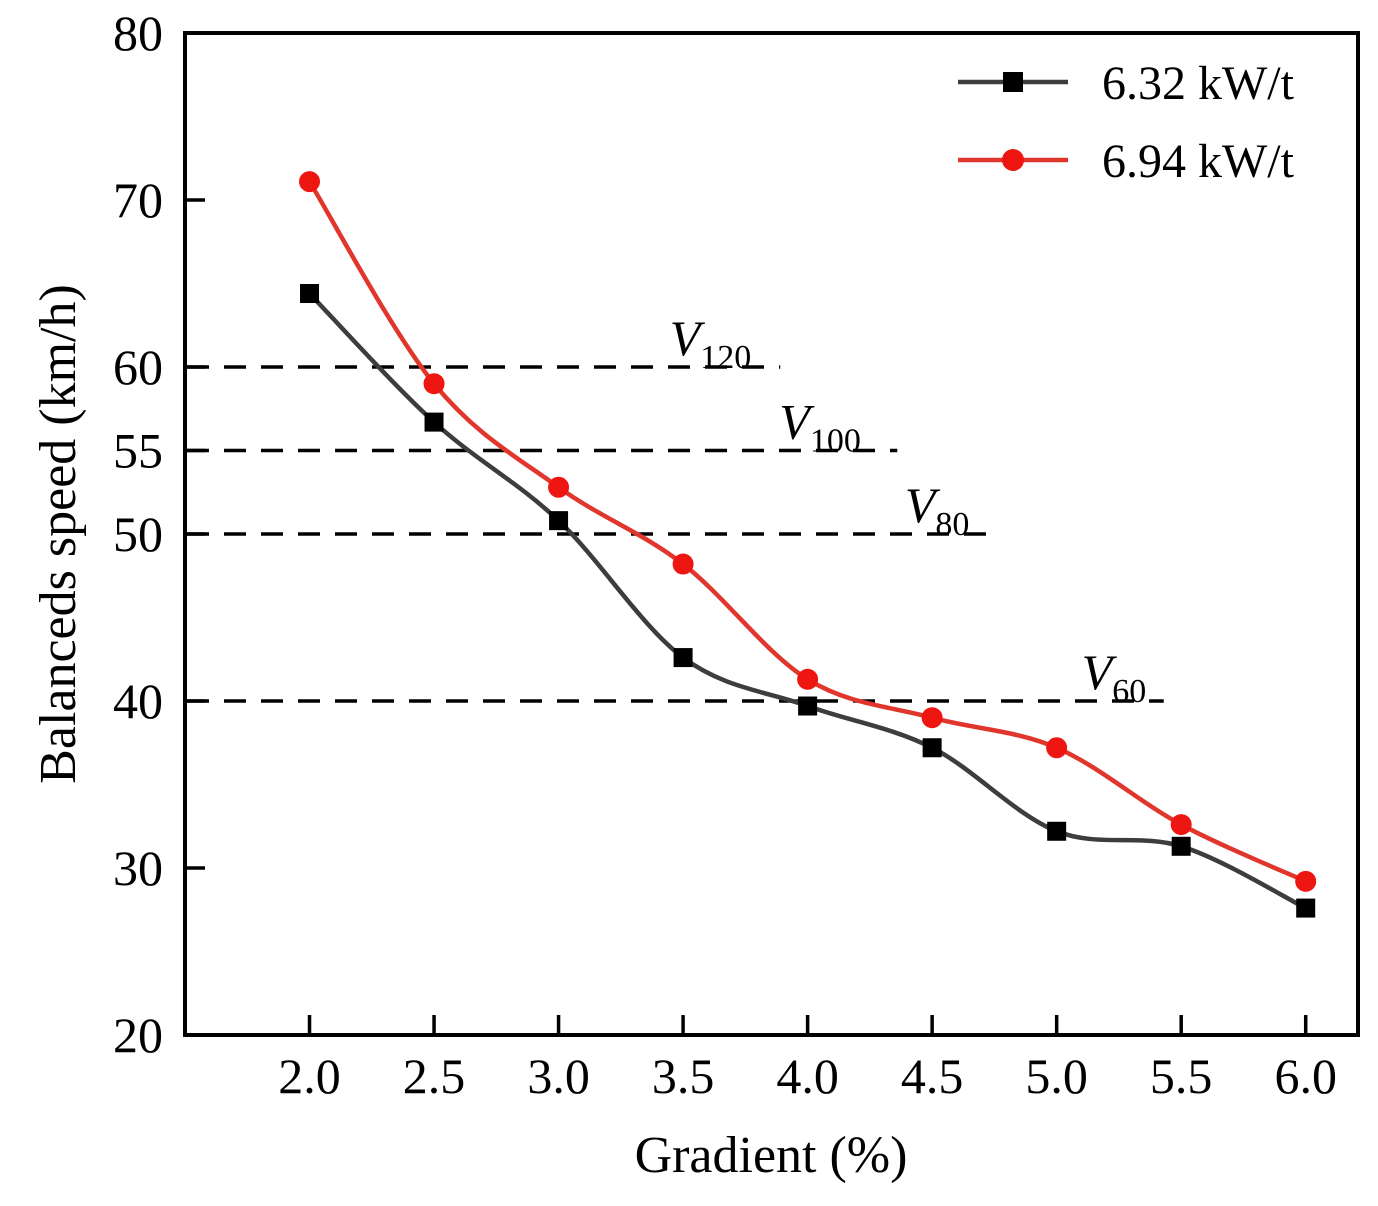 The height and width of the screenshot is (1206, 1378). Describe the element at coordinates (771, 1155) in the screenshot. I see `x-axis-title: Gradient (%)` at that location.